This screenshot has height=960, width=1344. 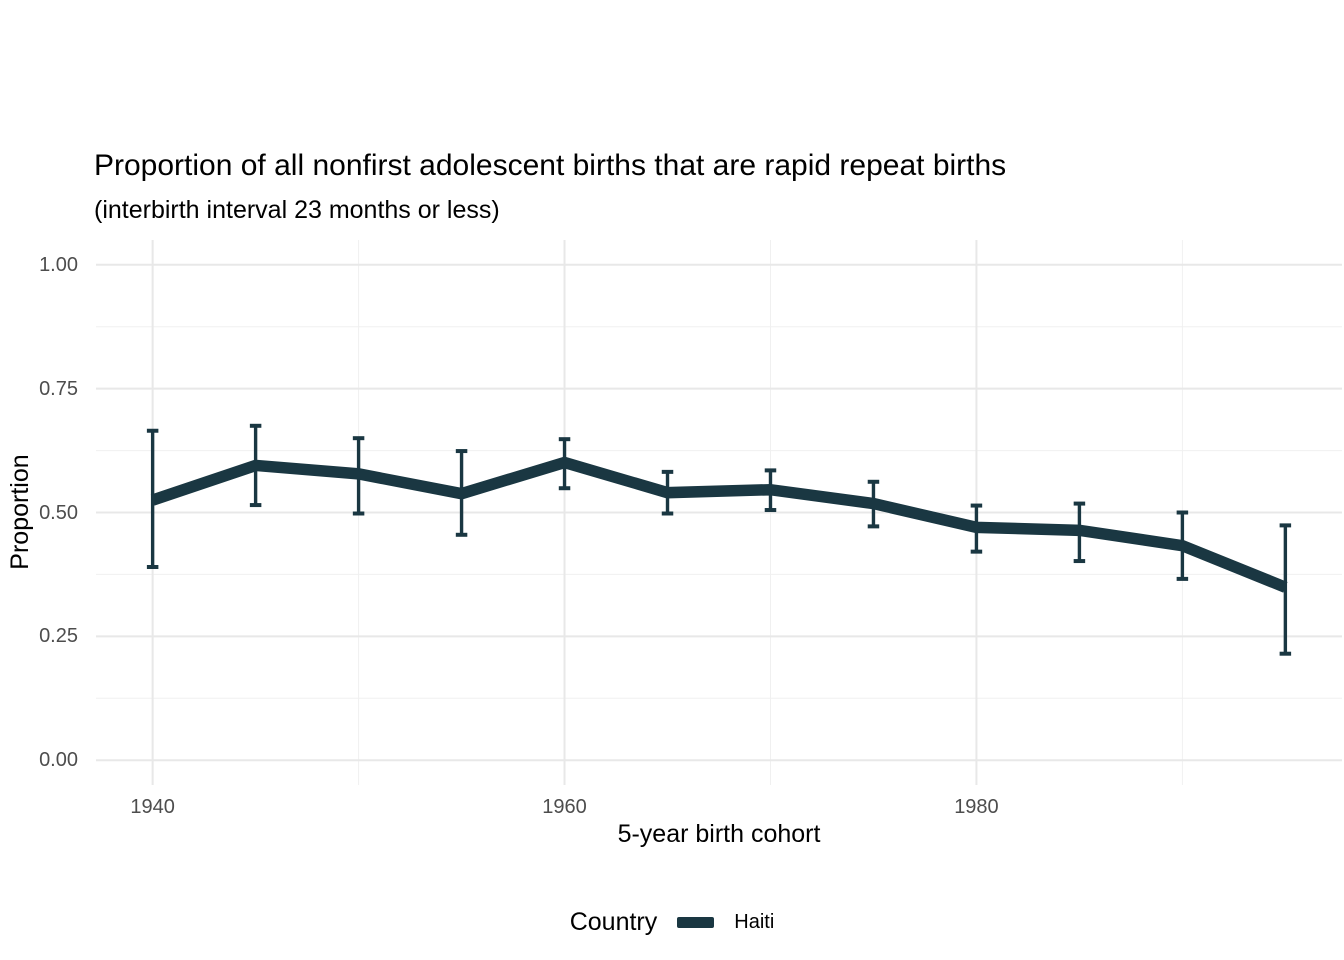 I want to click on x-tick-label: 1960, so click(x=564, y=807).